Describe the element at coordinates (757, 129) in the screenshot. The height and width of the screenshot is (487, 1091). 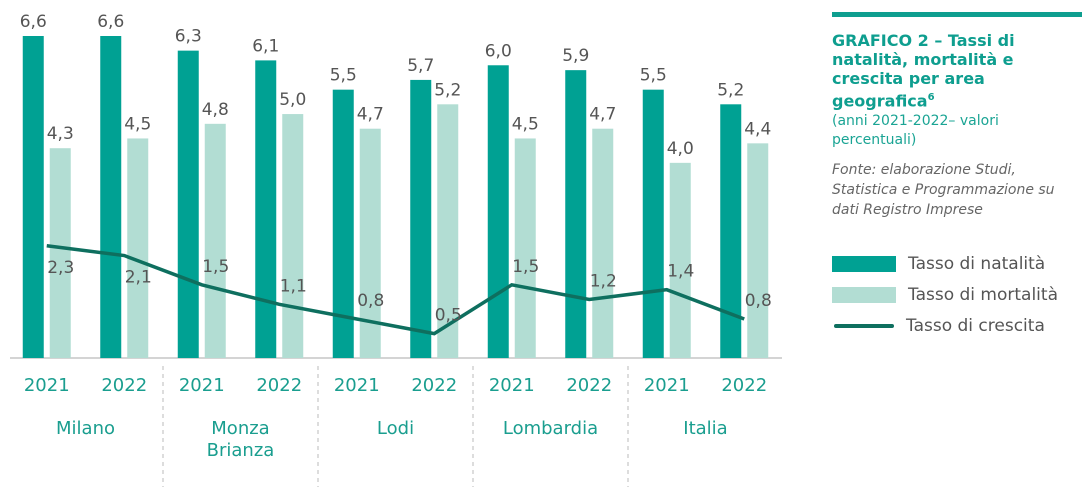
I see `value-label: 4,4` at that location.